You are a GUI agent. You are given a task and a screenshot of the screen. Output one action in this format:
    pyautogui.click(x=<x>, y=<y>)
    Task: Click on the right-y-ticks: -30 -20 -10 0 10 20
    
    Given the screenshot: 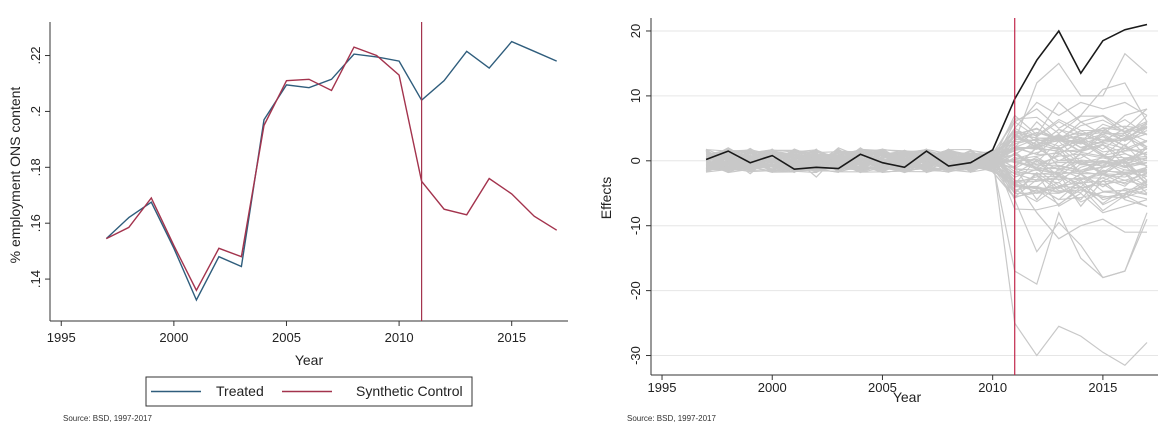 What is the action you would take?
    pyautogui.click(x=639, y=194)
    